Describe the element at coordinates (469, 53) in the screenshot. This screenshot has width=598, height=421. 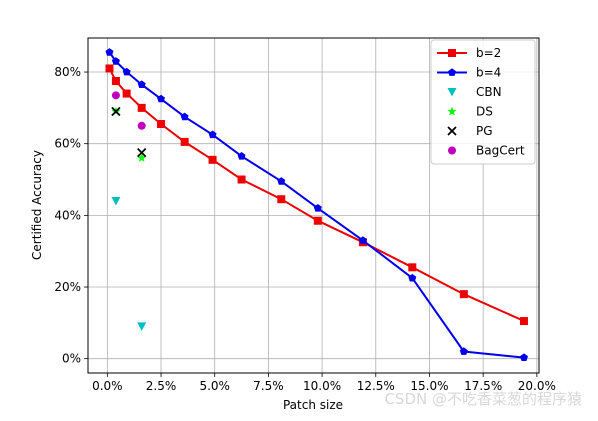
I see `legend-item-b-2: b=2` at that location.